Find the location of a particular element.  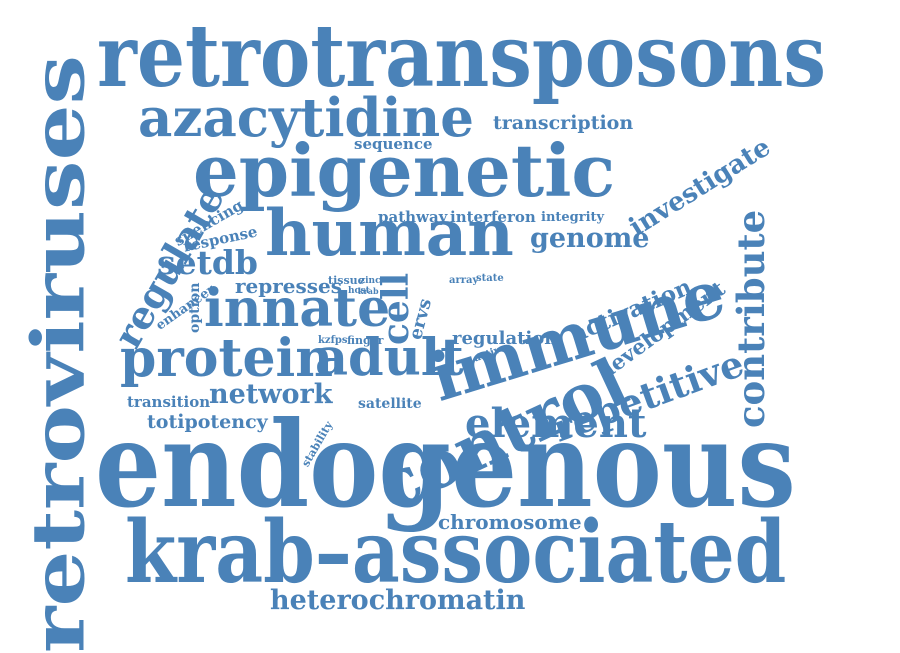

word-chromosome: chromosome is located at coordinates (510, 522).